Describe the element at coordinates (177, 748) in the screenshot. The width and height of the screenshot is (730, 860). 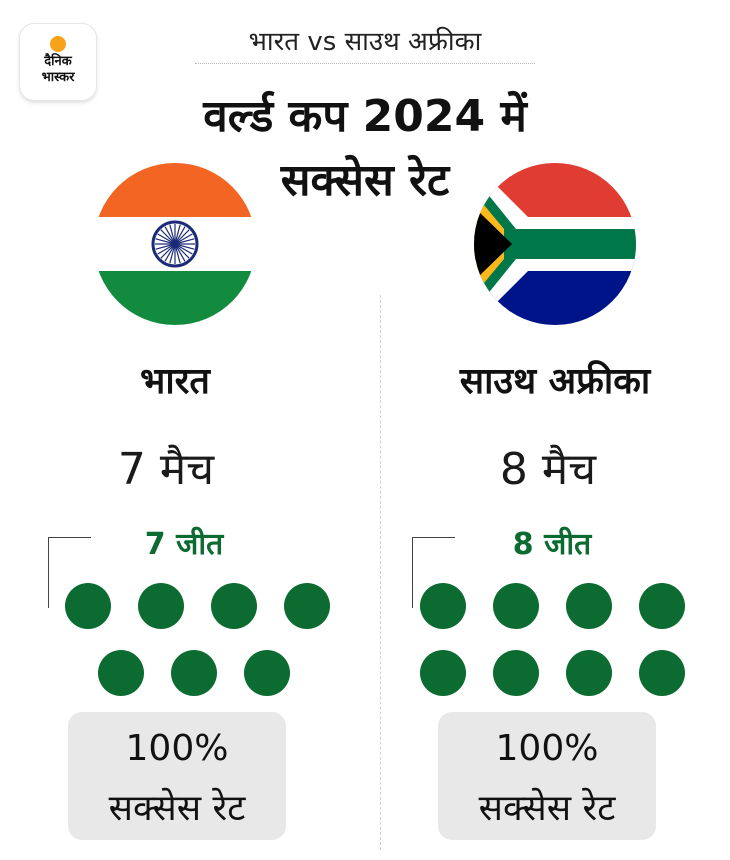
I see `success-rate-value-india: 100%` at that location.